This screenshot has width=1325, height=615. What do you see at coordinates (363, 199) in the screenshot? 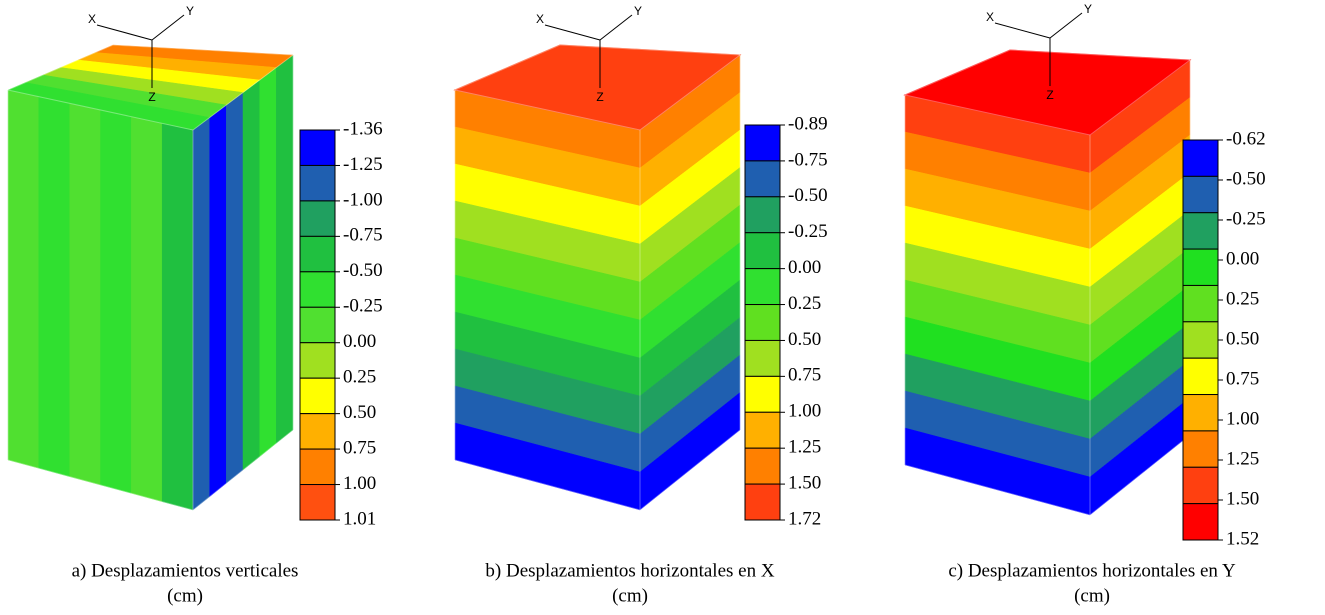
I see `legend-label: -1.00` at bounding box center [363, 199].